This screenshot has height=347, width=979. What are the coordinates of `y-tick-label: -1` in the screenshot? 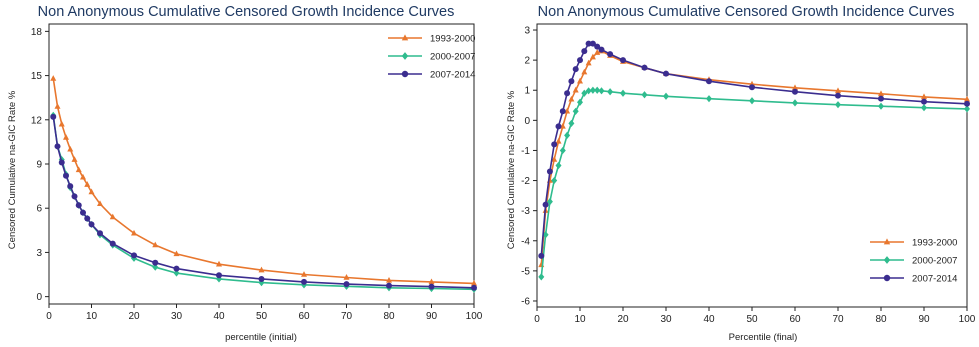 It's located at (525, 151).